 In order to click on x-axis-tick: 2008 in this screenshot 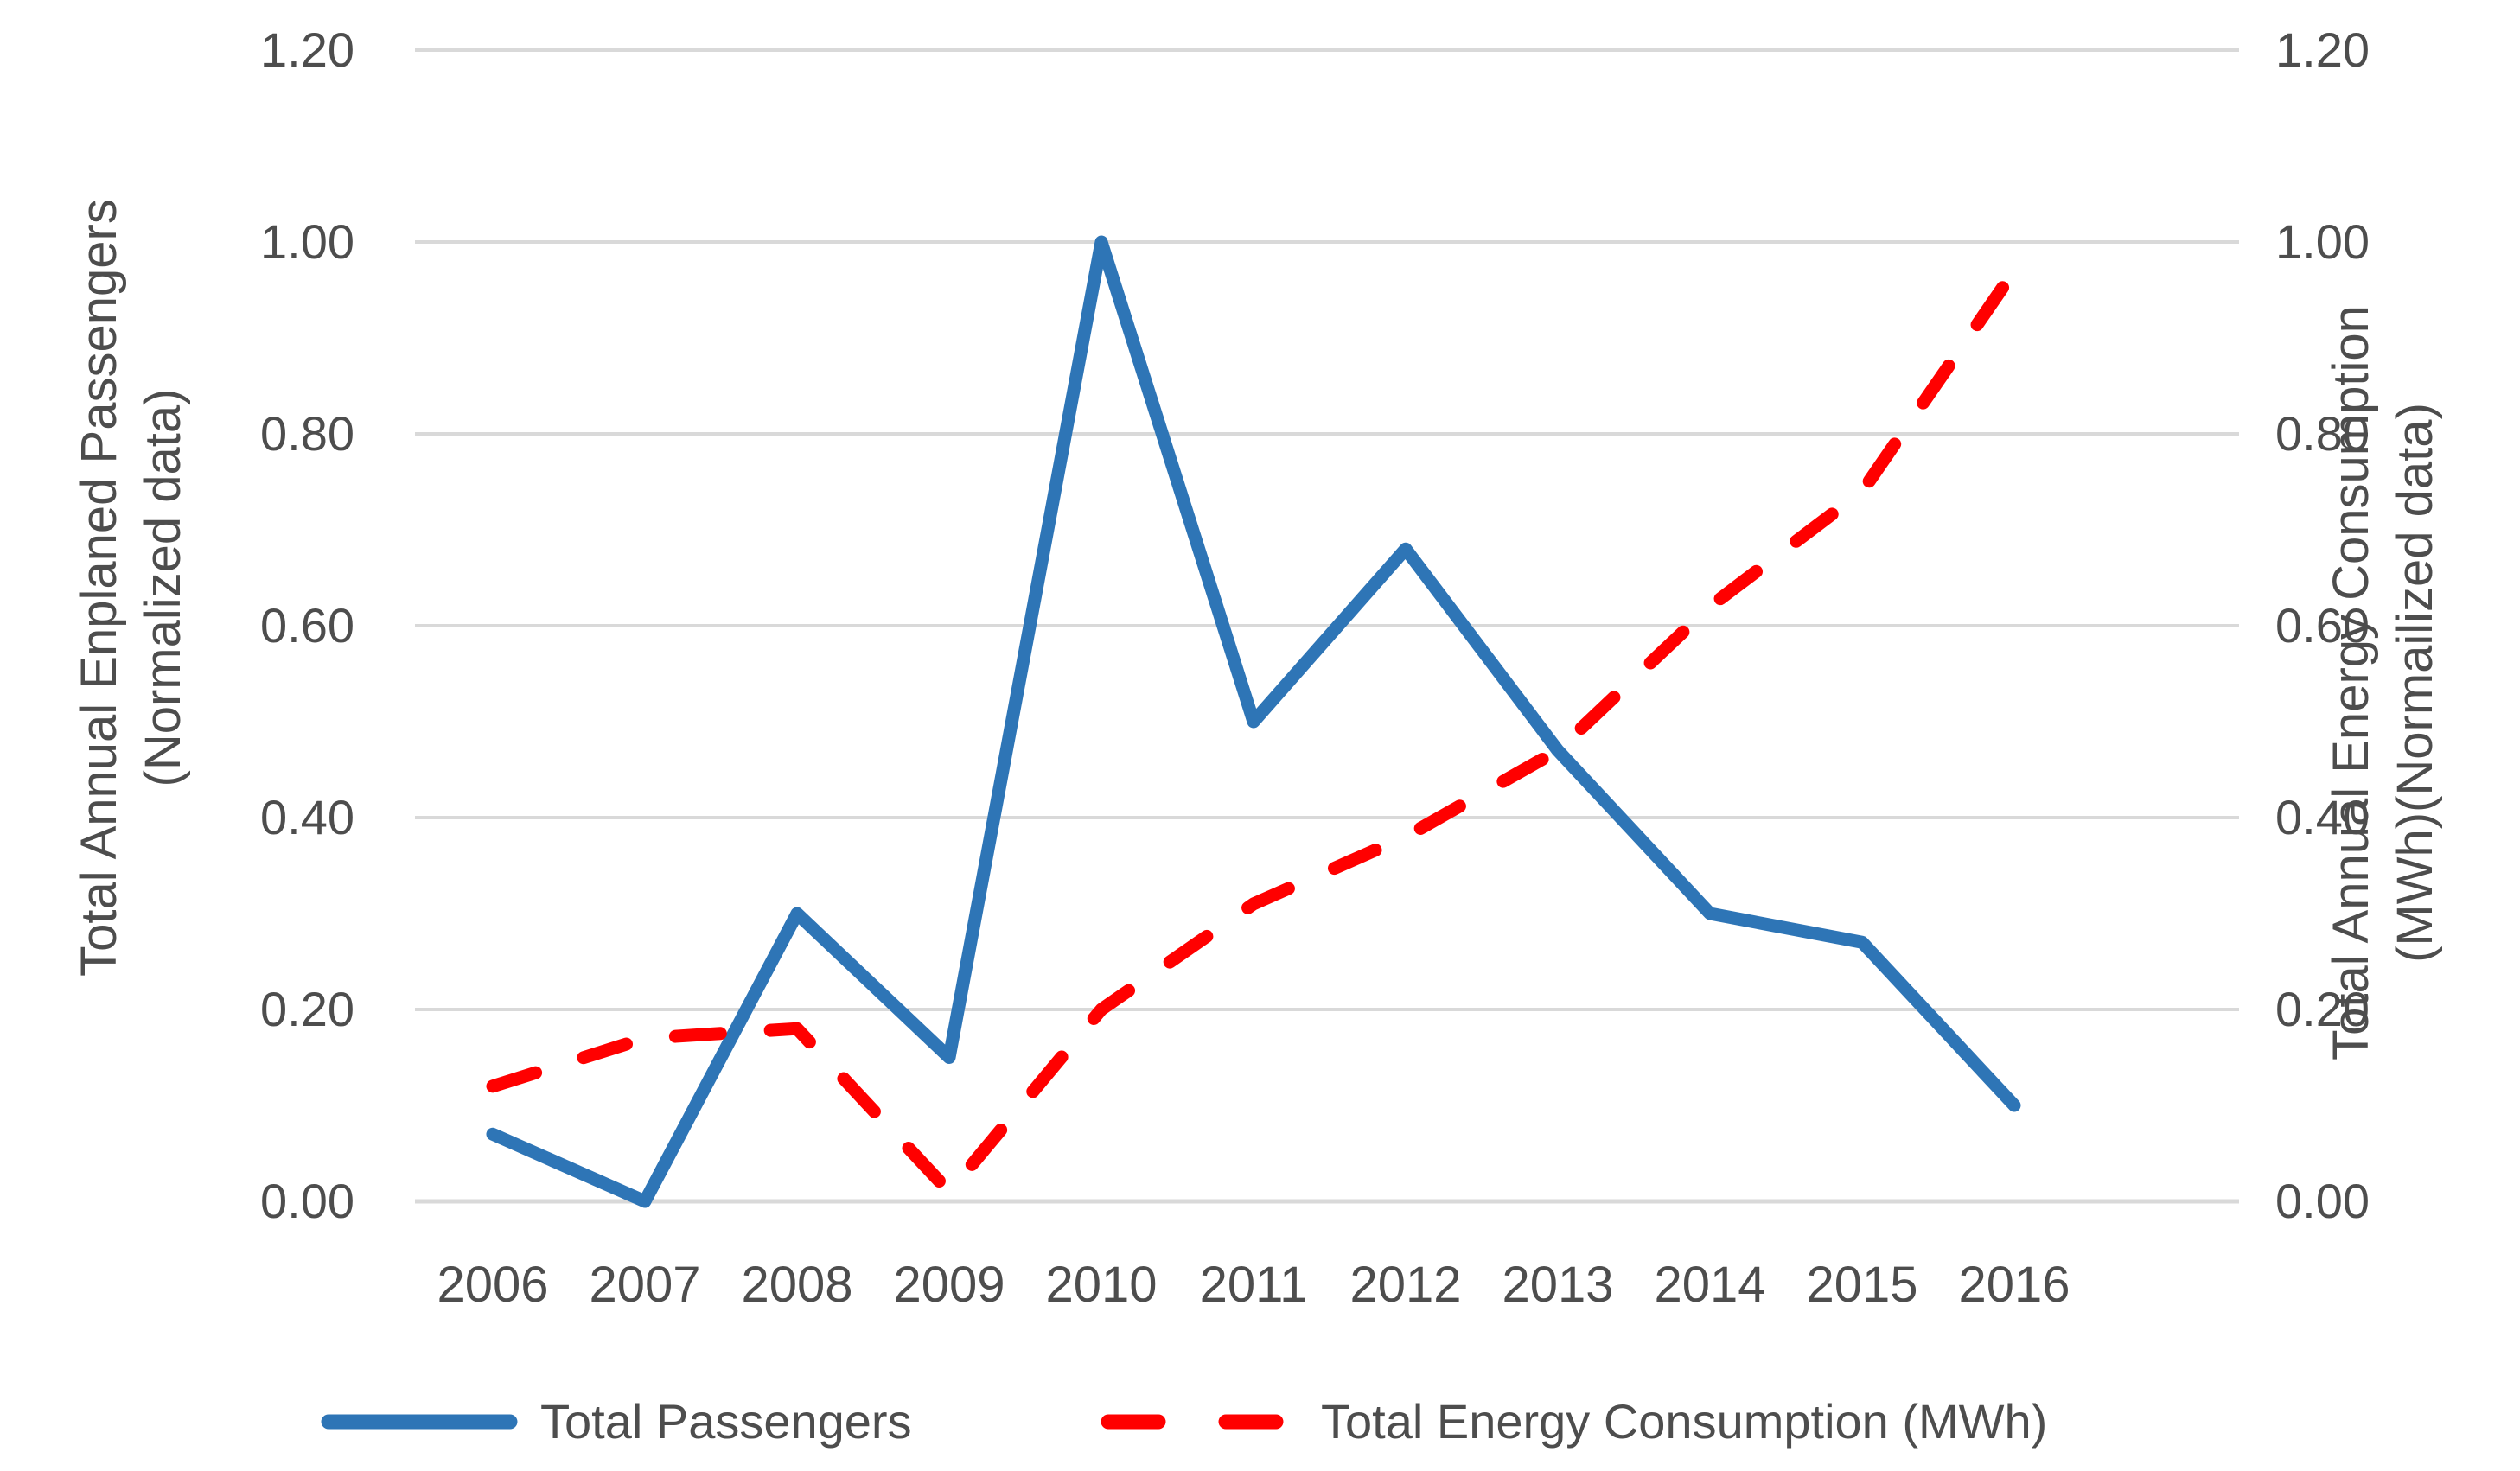, I will do `click(797, 1285)`.